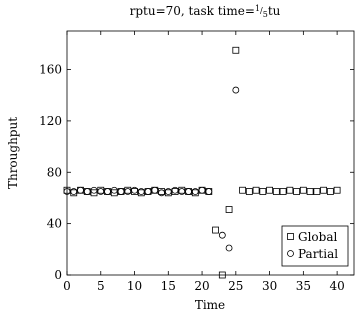 The width and height of the screenshot is (357, 320). Describe the element at coordinates (303, 286) in the screenshot. I see `x-tick-label: 35` at that location.